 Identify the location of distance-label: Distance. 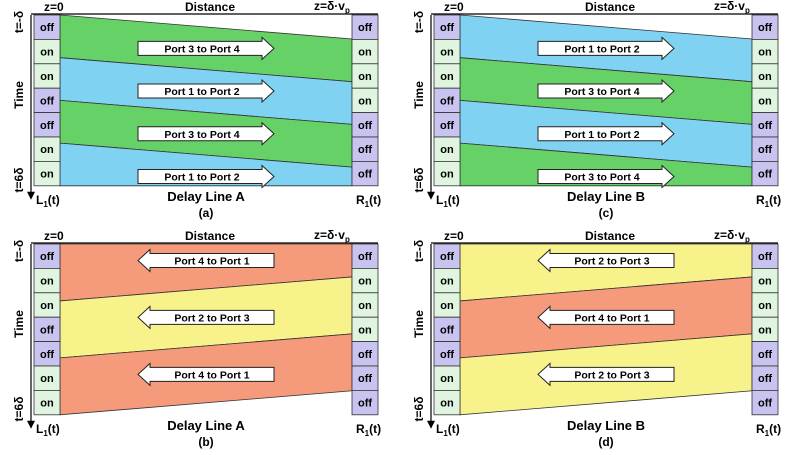
(610, 236).